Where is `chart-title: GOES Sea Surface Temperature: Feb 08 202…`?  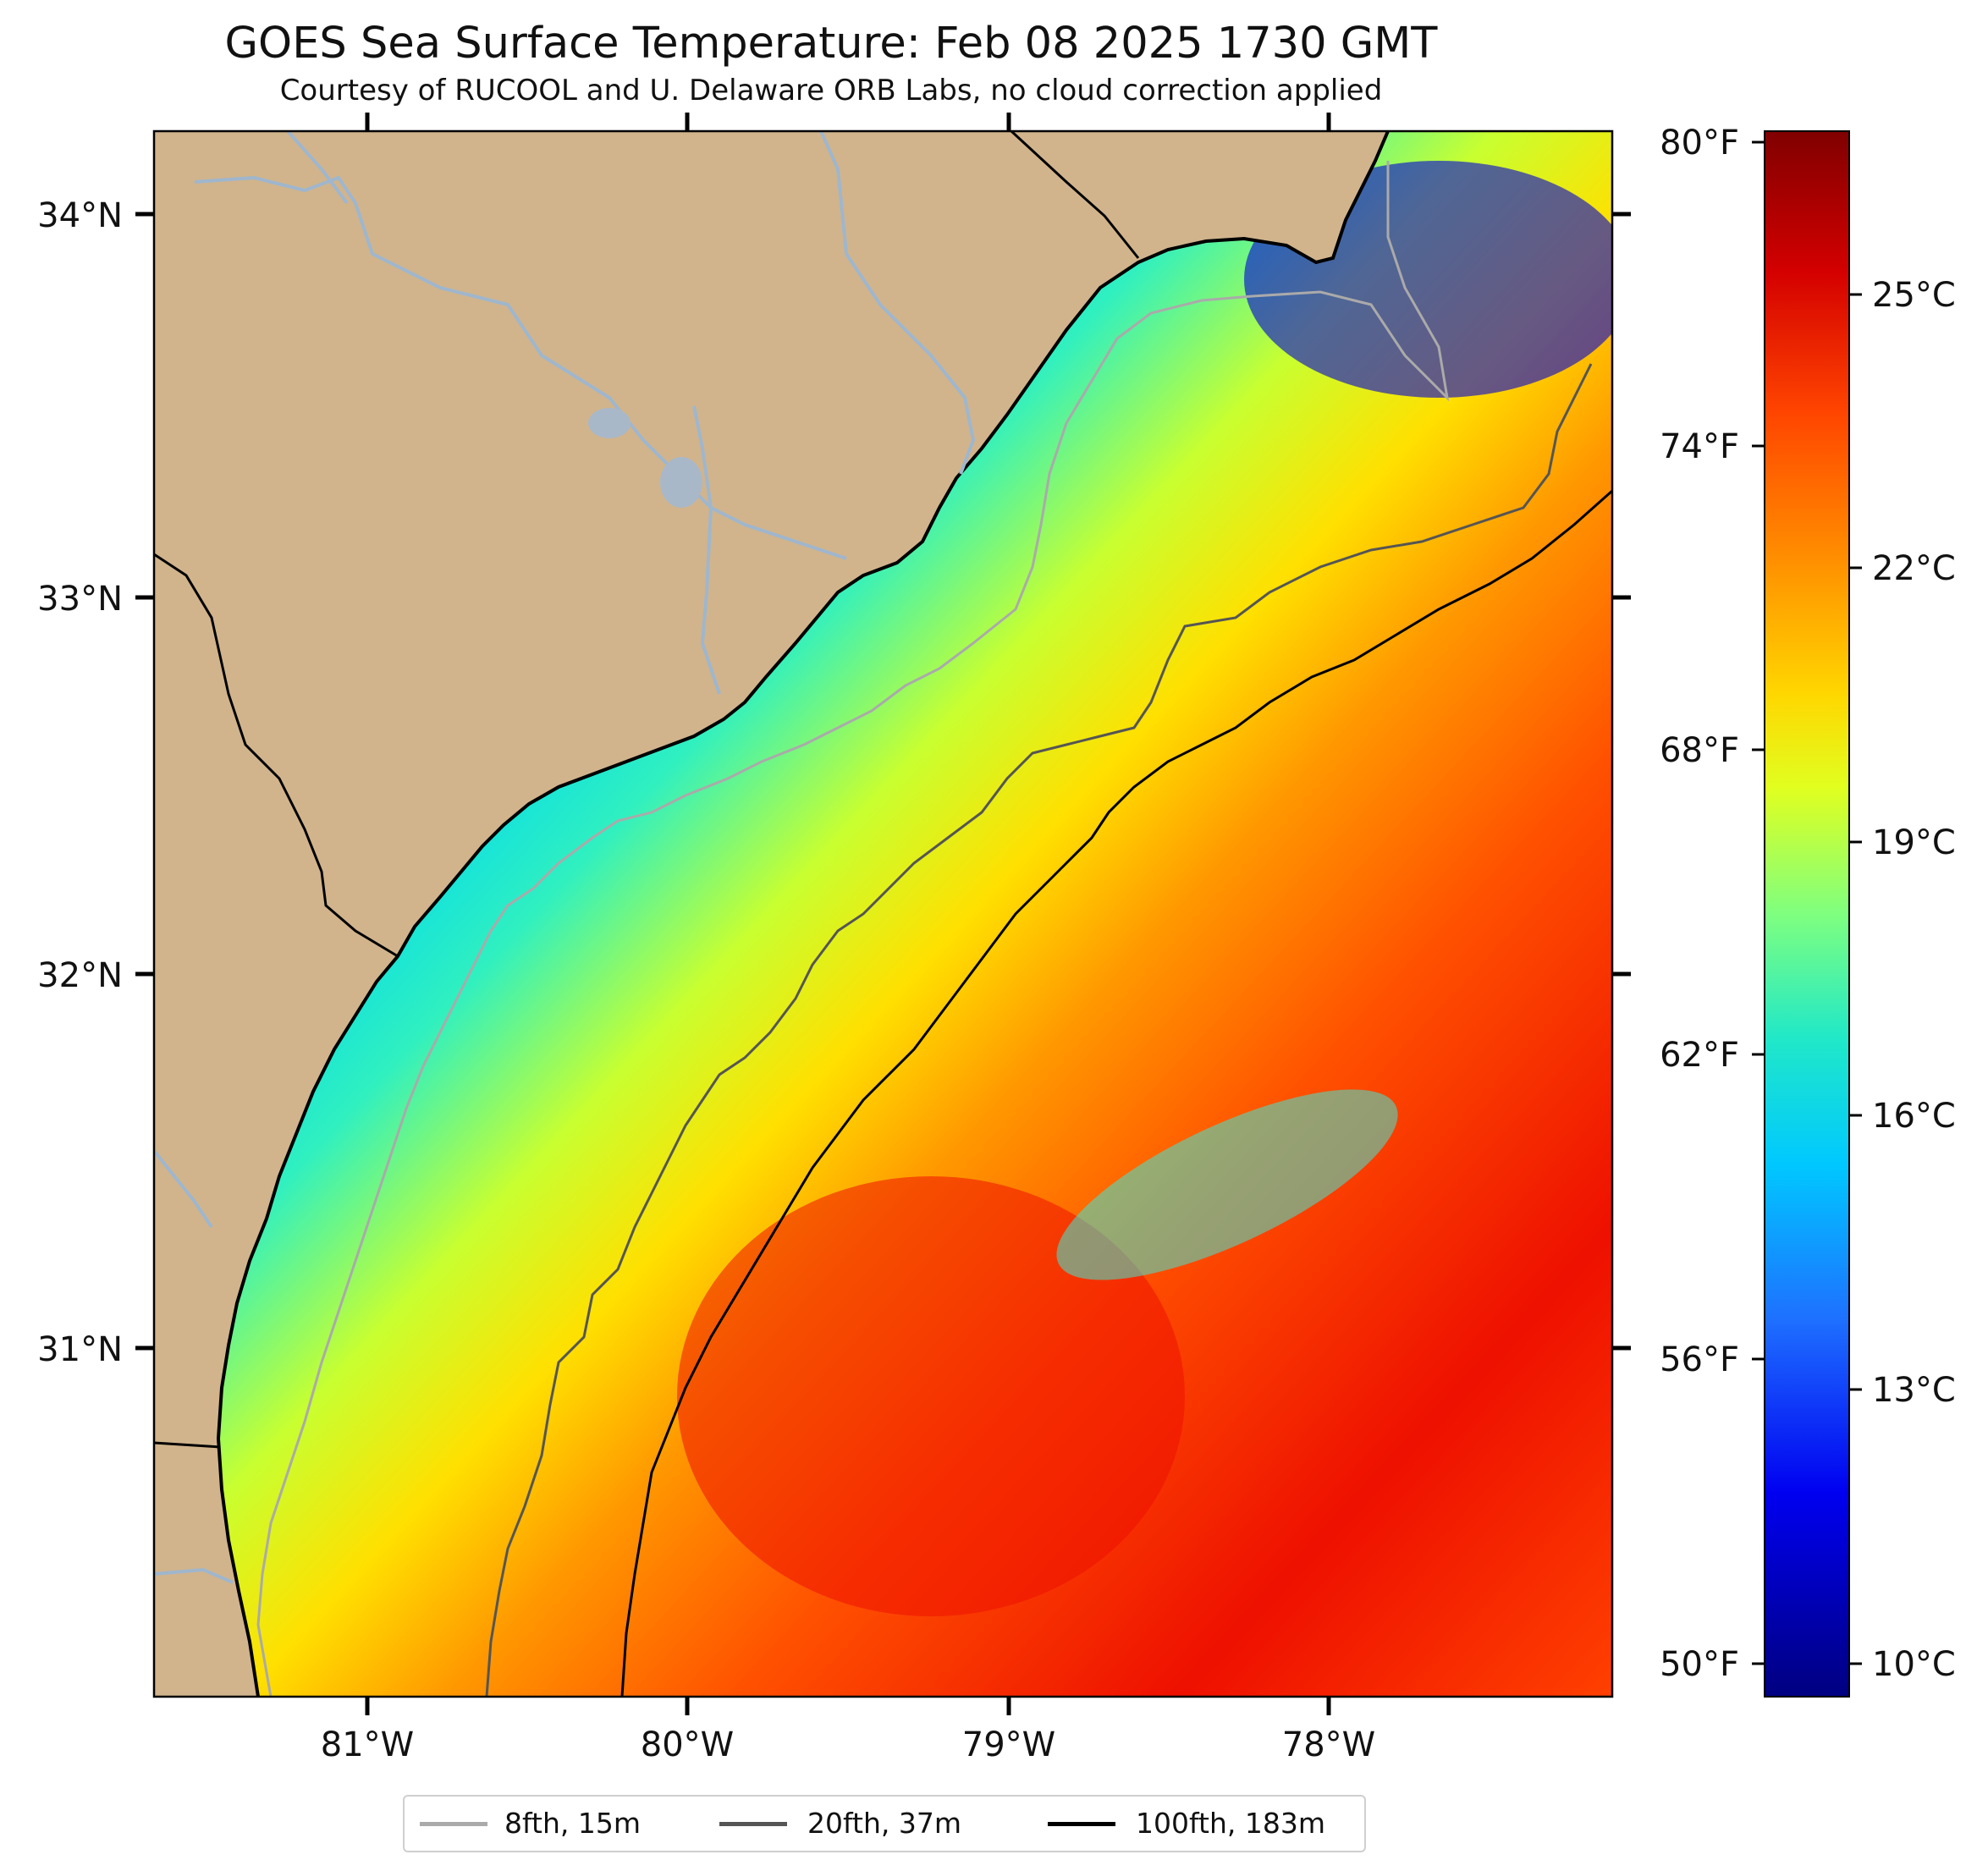
chart-title: GOES Sea Surface Temperature: Feb 08 202… is located at coordinates (831, 44).